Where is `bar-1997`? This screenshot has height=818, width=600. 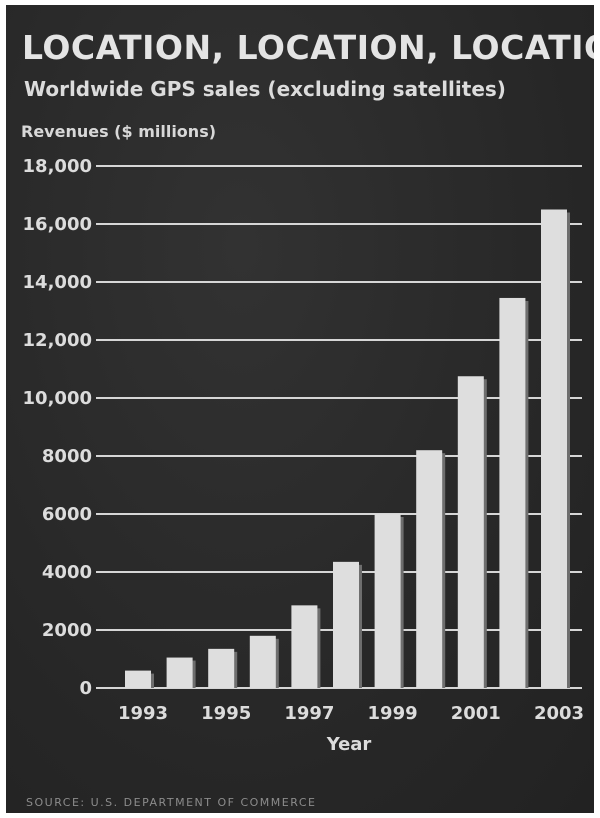 bar-1997 is located at coordinates (304, 646).